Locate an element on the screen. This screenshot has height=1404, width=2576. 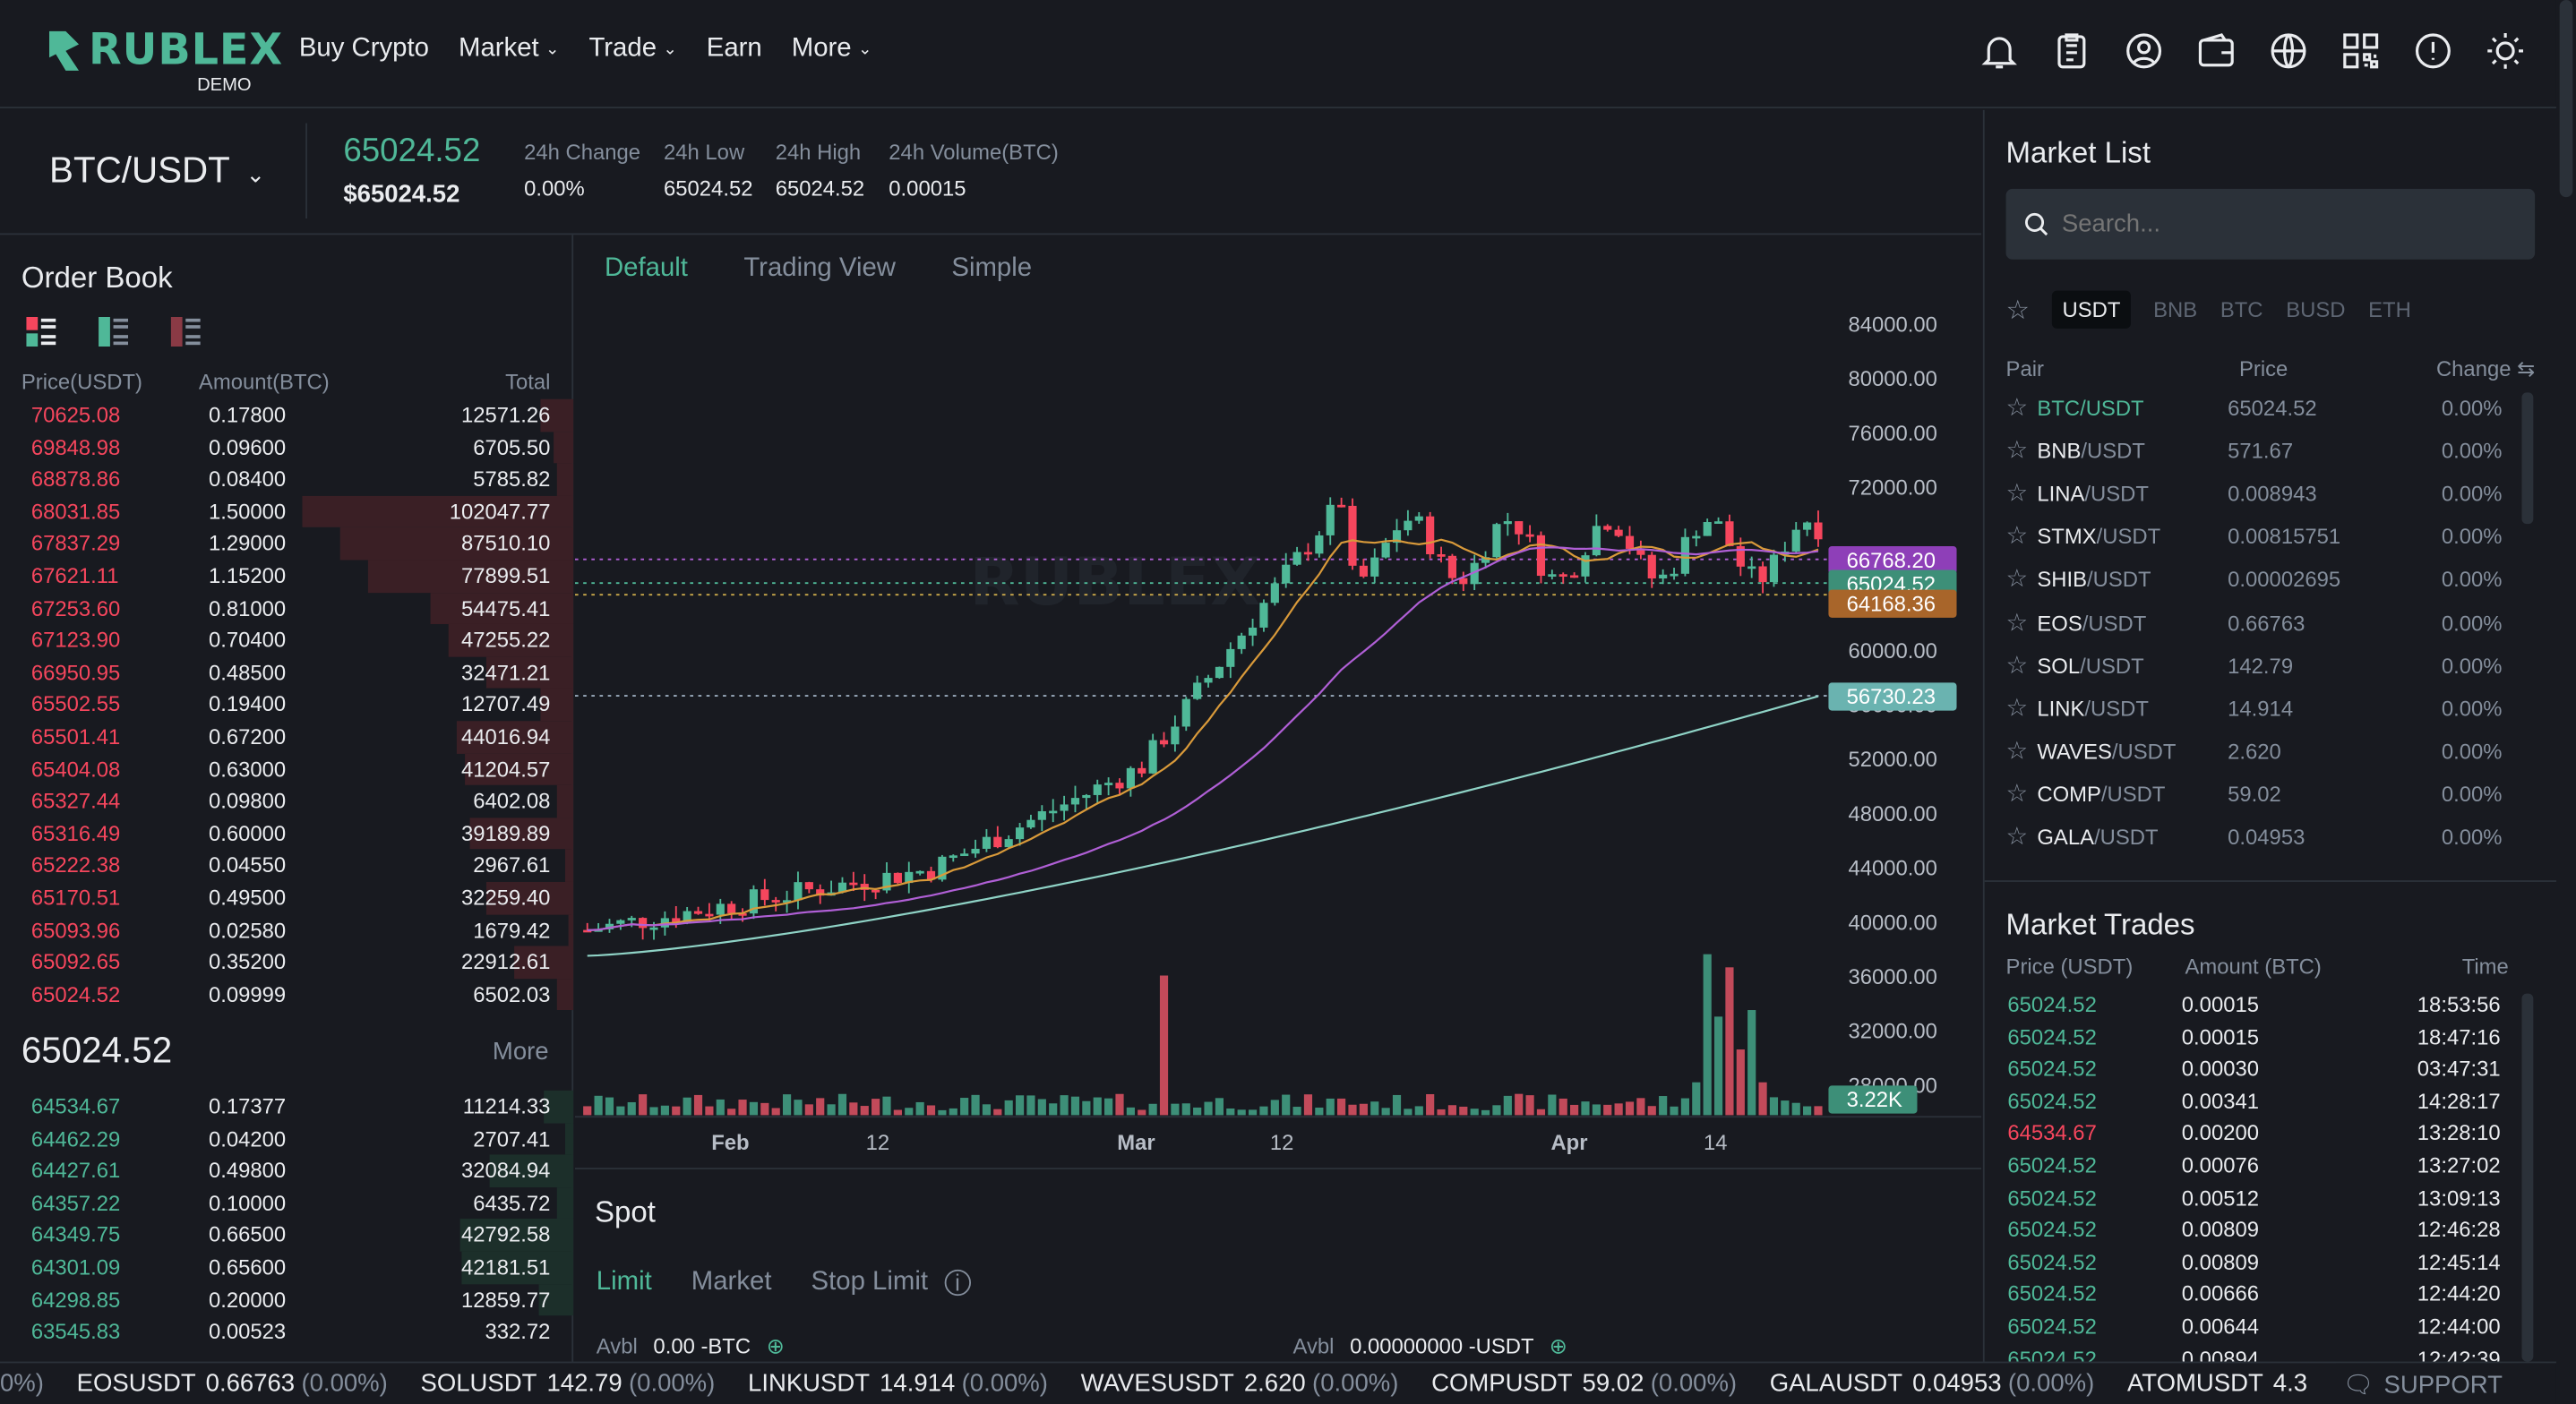
market-search is located at coordinates (2270, 224).